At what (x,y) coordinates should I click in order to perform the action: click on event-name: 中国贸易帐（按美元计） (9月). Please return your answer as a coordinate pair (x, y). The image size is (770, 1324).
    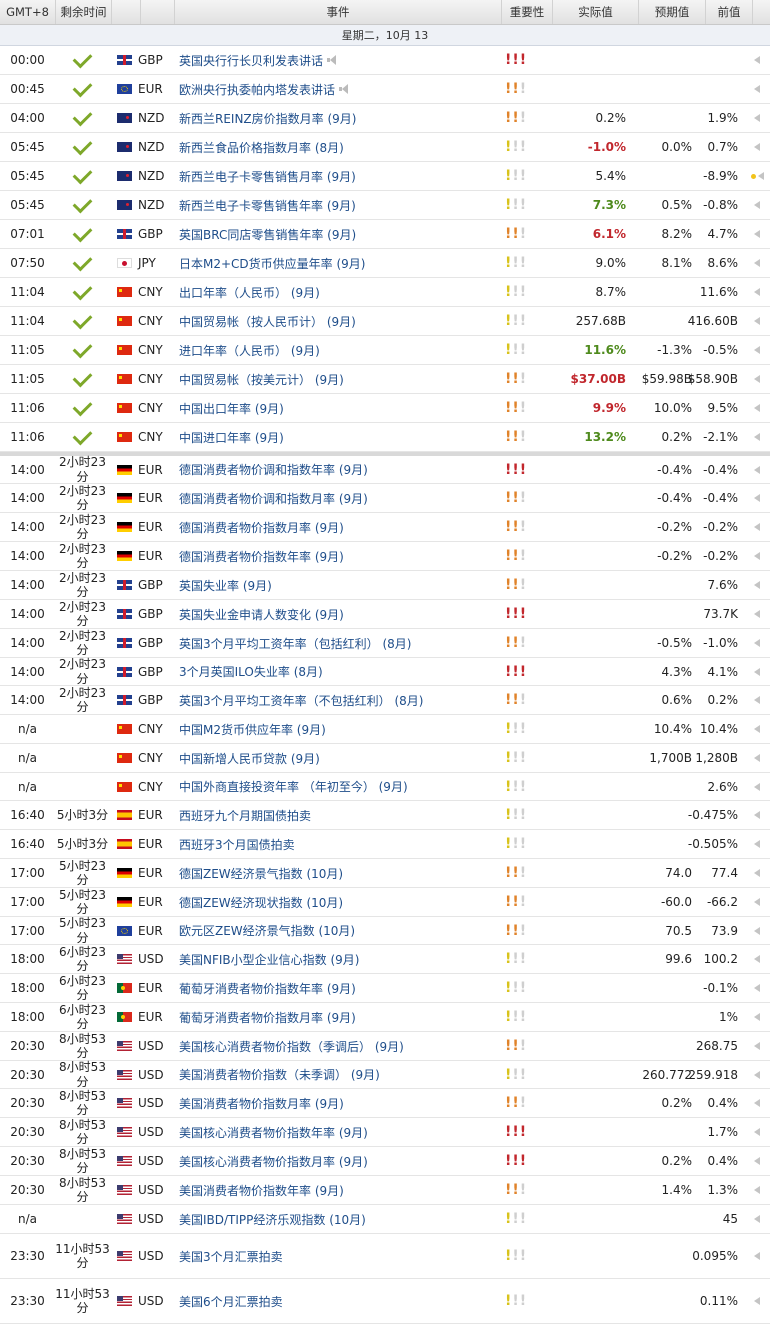
    Looking at the image, I should click on (334, 379).